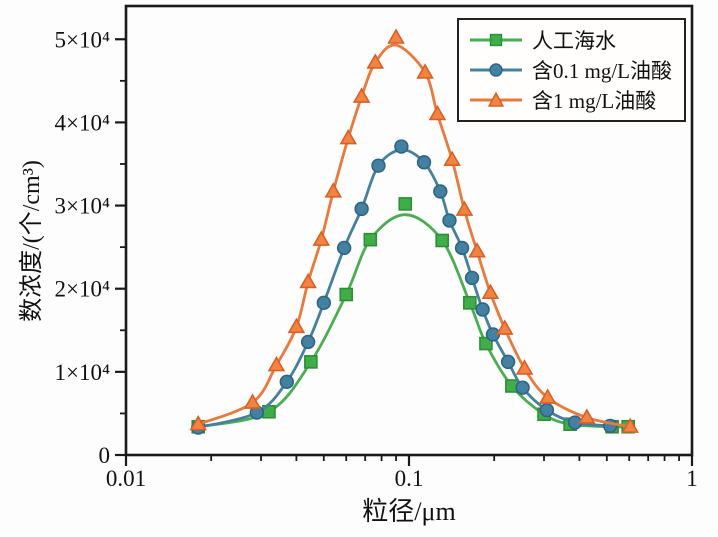 The height and width of the screenshot is (537, 718). I want to click on x-tick-label: 0.1, so click(409, 478).